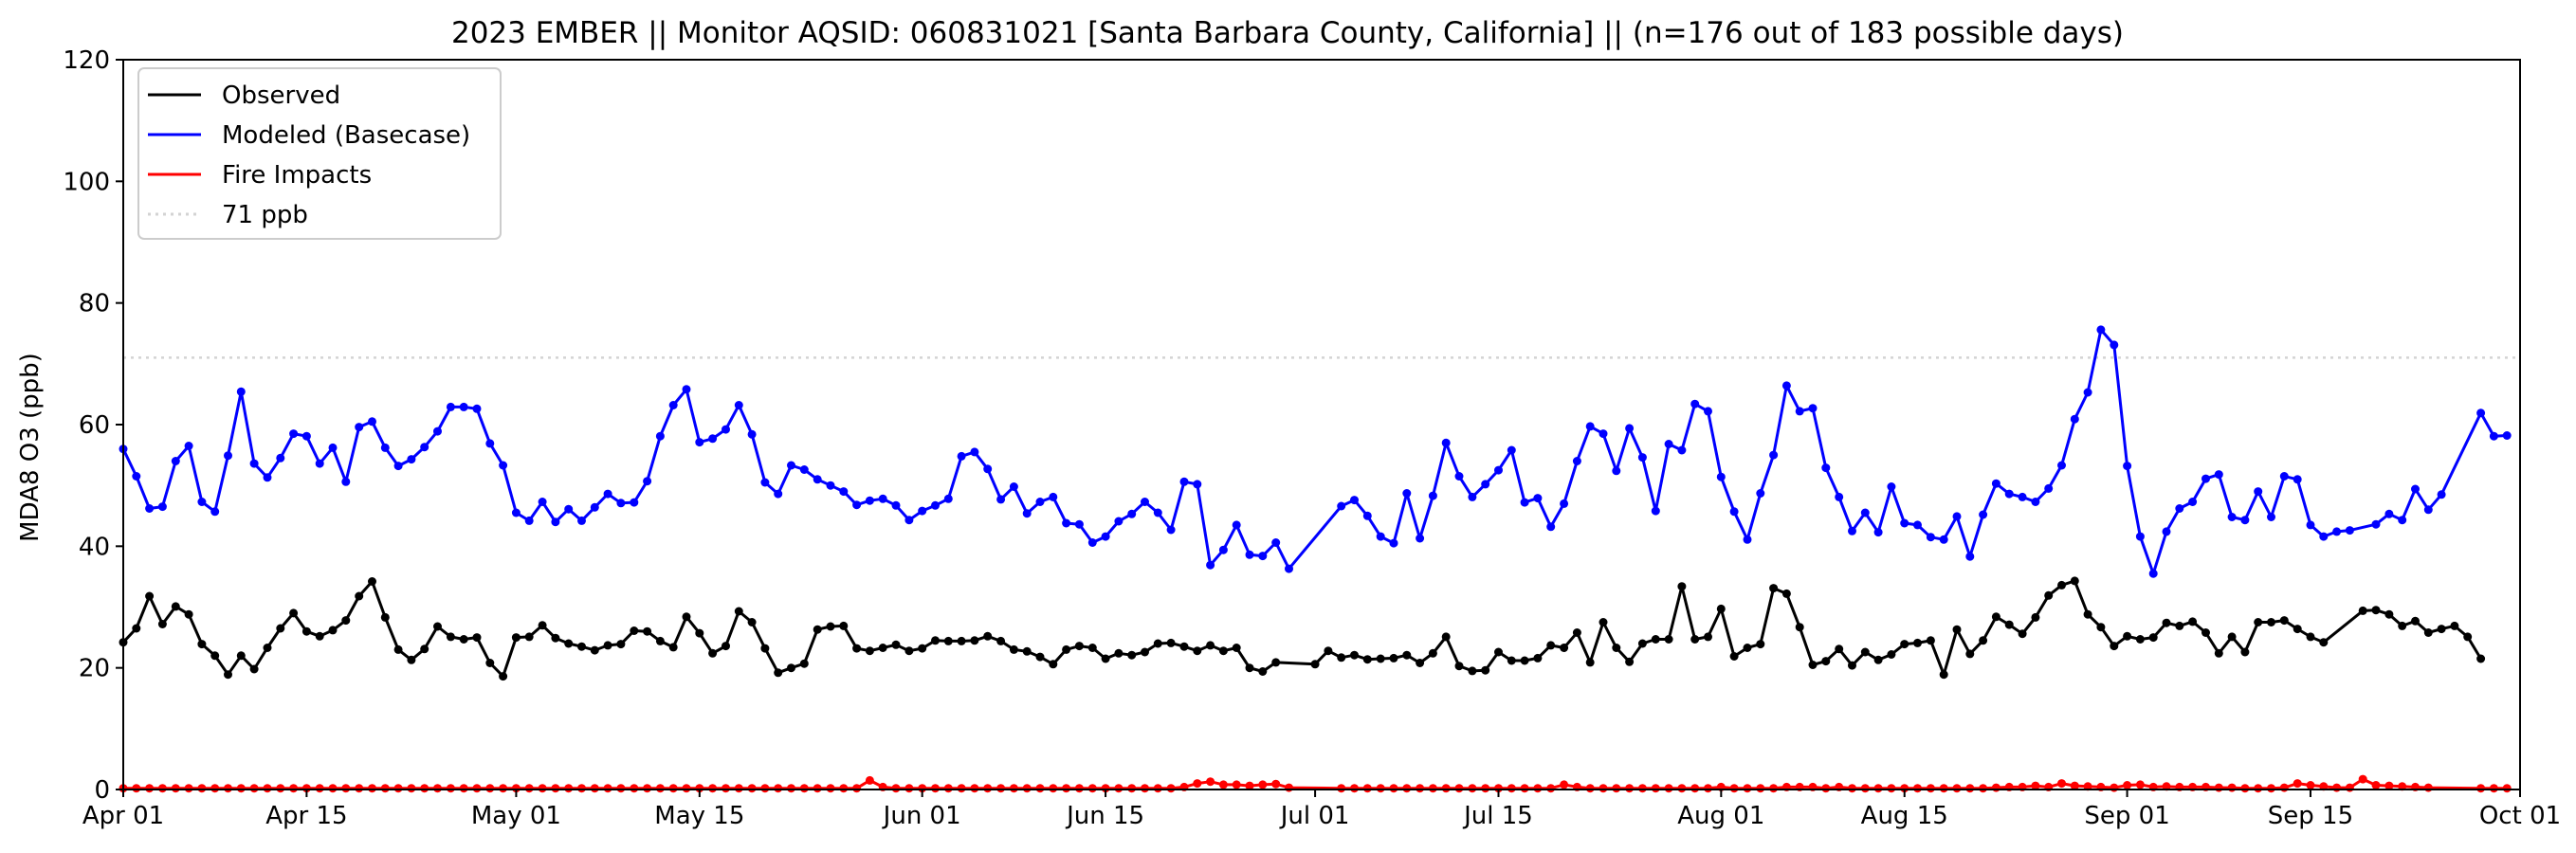 This screenshot has height=853, width=2576. Describe the element at coordinates (265, 215) in the screenshot. I see `legend-threshold-label: 71 ppb` at that location.